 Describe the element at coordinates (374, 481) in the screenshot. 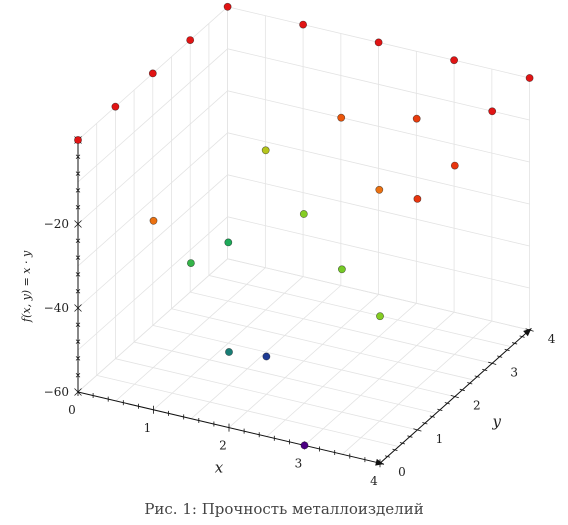

I see `x-tick-label: 4` at that location.